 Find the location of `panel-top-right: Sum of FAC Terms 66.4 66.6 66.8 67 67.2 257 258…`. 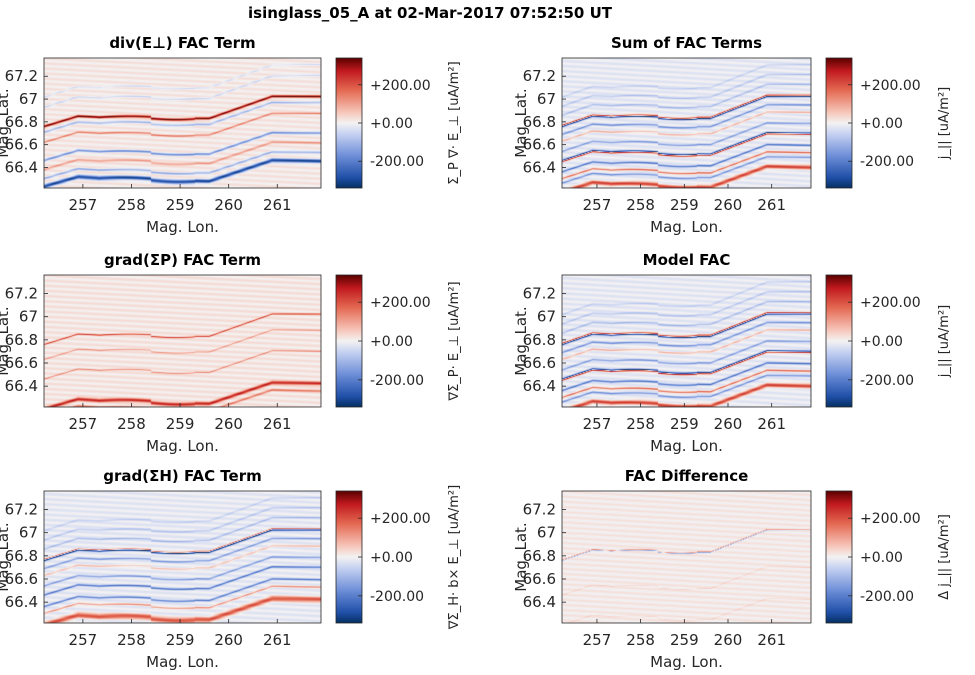

panel-top-right: Sum of FAC Terms 66.4 66.6 66.8 67 67.2 257 258… is located at coordinates (732, 135).